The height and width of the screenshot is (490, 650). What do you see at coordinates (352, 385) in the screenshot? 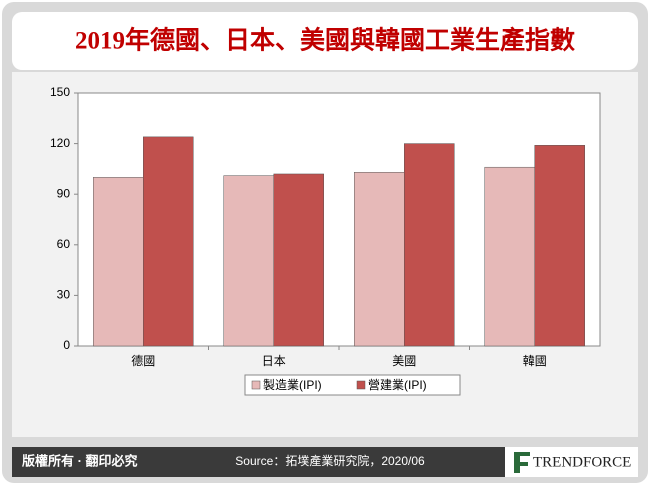
I see `legend` at bounding box center [352, 385].